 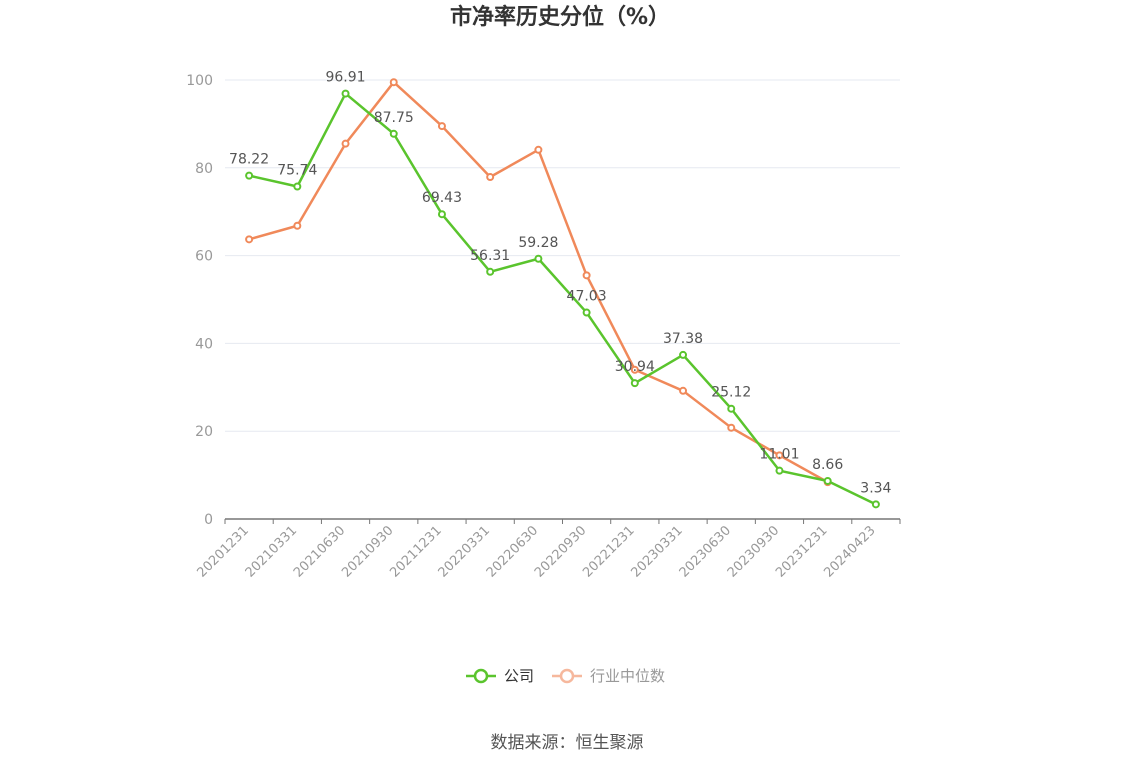 I want to click on legend-item-1: 行业中位数, so click(x=608, y=676).